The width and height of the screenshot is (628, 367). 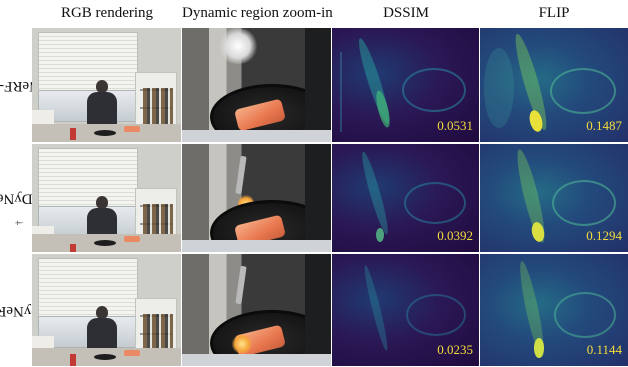 What do you see at coordinates (604, 235) in the screenshot?
I see `flip-score: 0.1294` at bounding box center [604, 235].